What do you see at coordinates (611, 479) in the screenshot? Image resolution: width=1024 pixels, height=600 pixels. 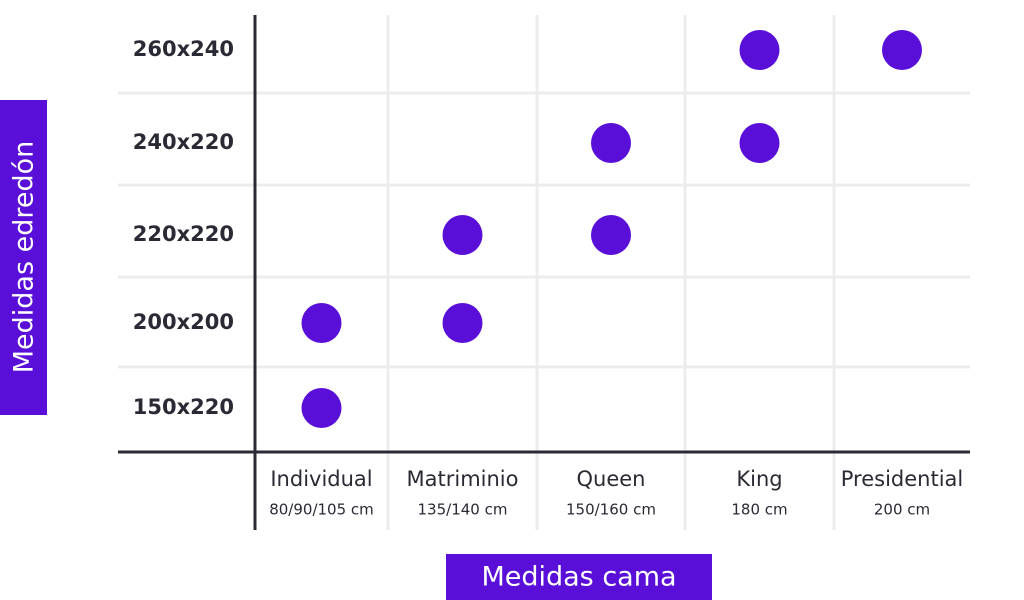 I see `column-name: Queen` at bounding box center [611, 479].